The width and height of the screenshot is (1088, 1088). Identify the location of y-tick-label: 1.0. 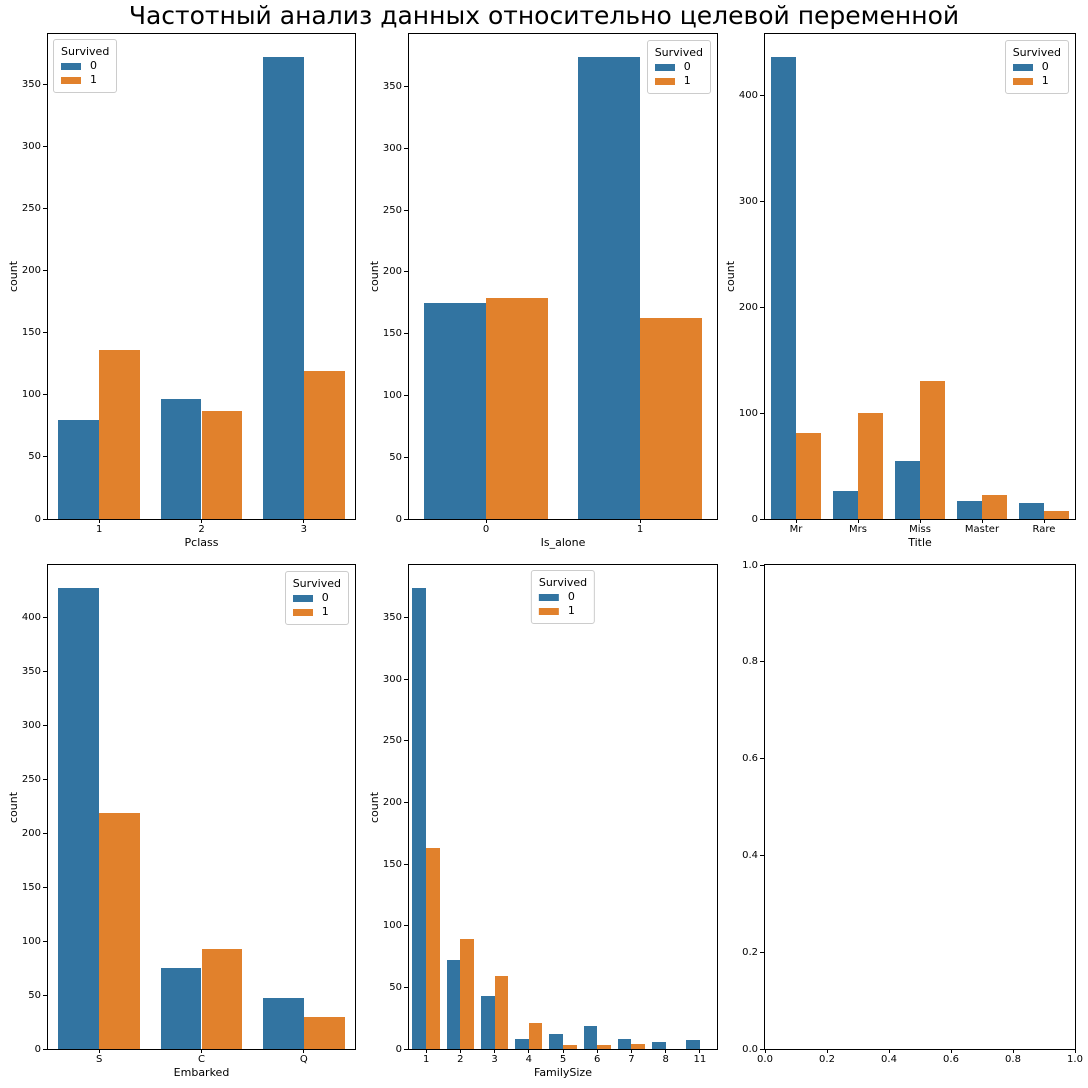
(750, 565).